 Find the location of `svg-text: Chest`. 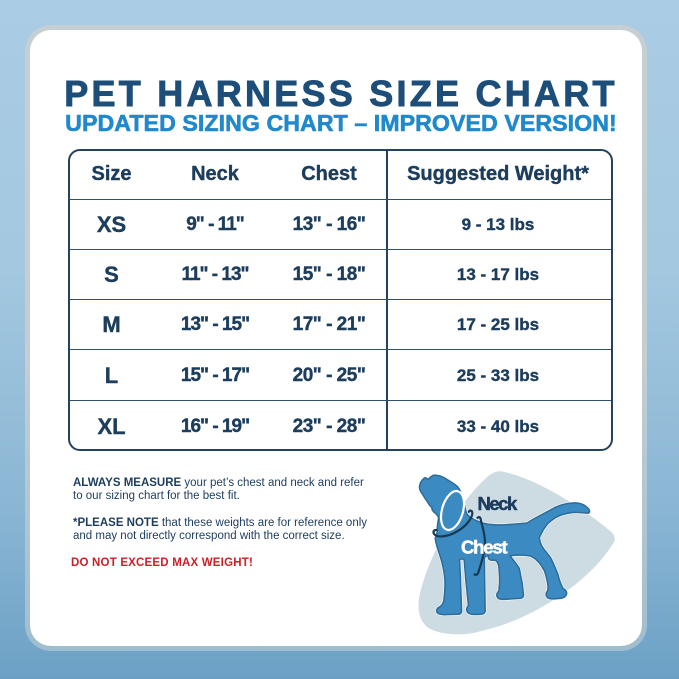

svg-text: Chest is located at coordinates (484, 547).